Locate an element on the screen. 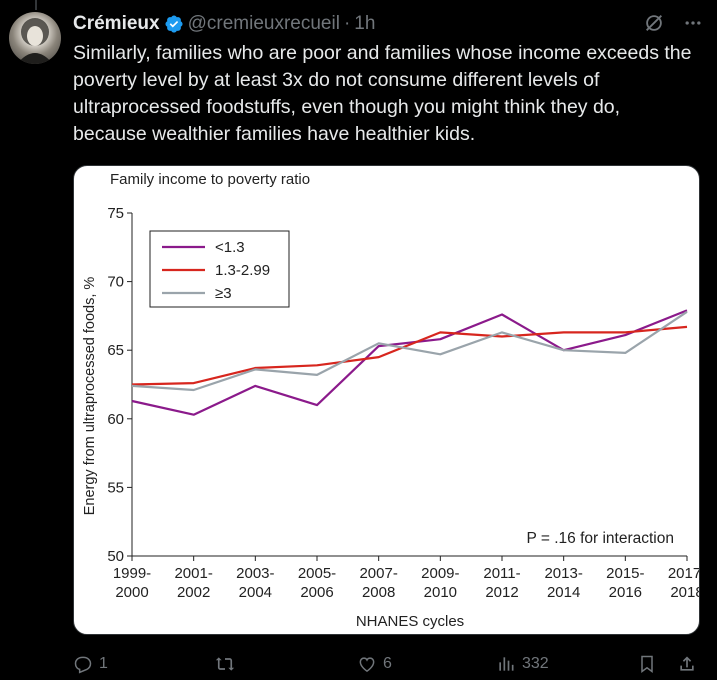 This screenshot has height=680, width=717. handle: @cremieuxrecueil is located at coordinates (263, 23).